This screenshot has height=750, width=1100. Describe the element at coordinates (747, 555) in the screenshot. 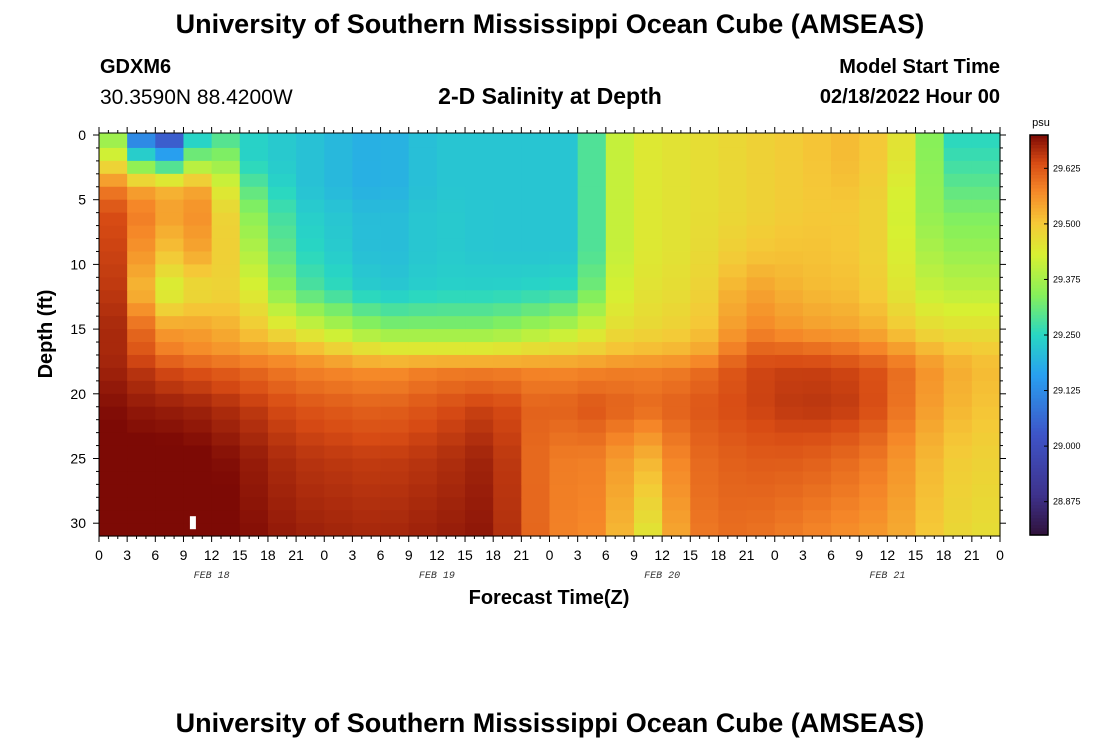

I see `x-tick-label: 21` at that location.